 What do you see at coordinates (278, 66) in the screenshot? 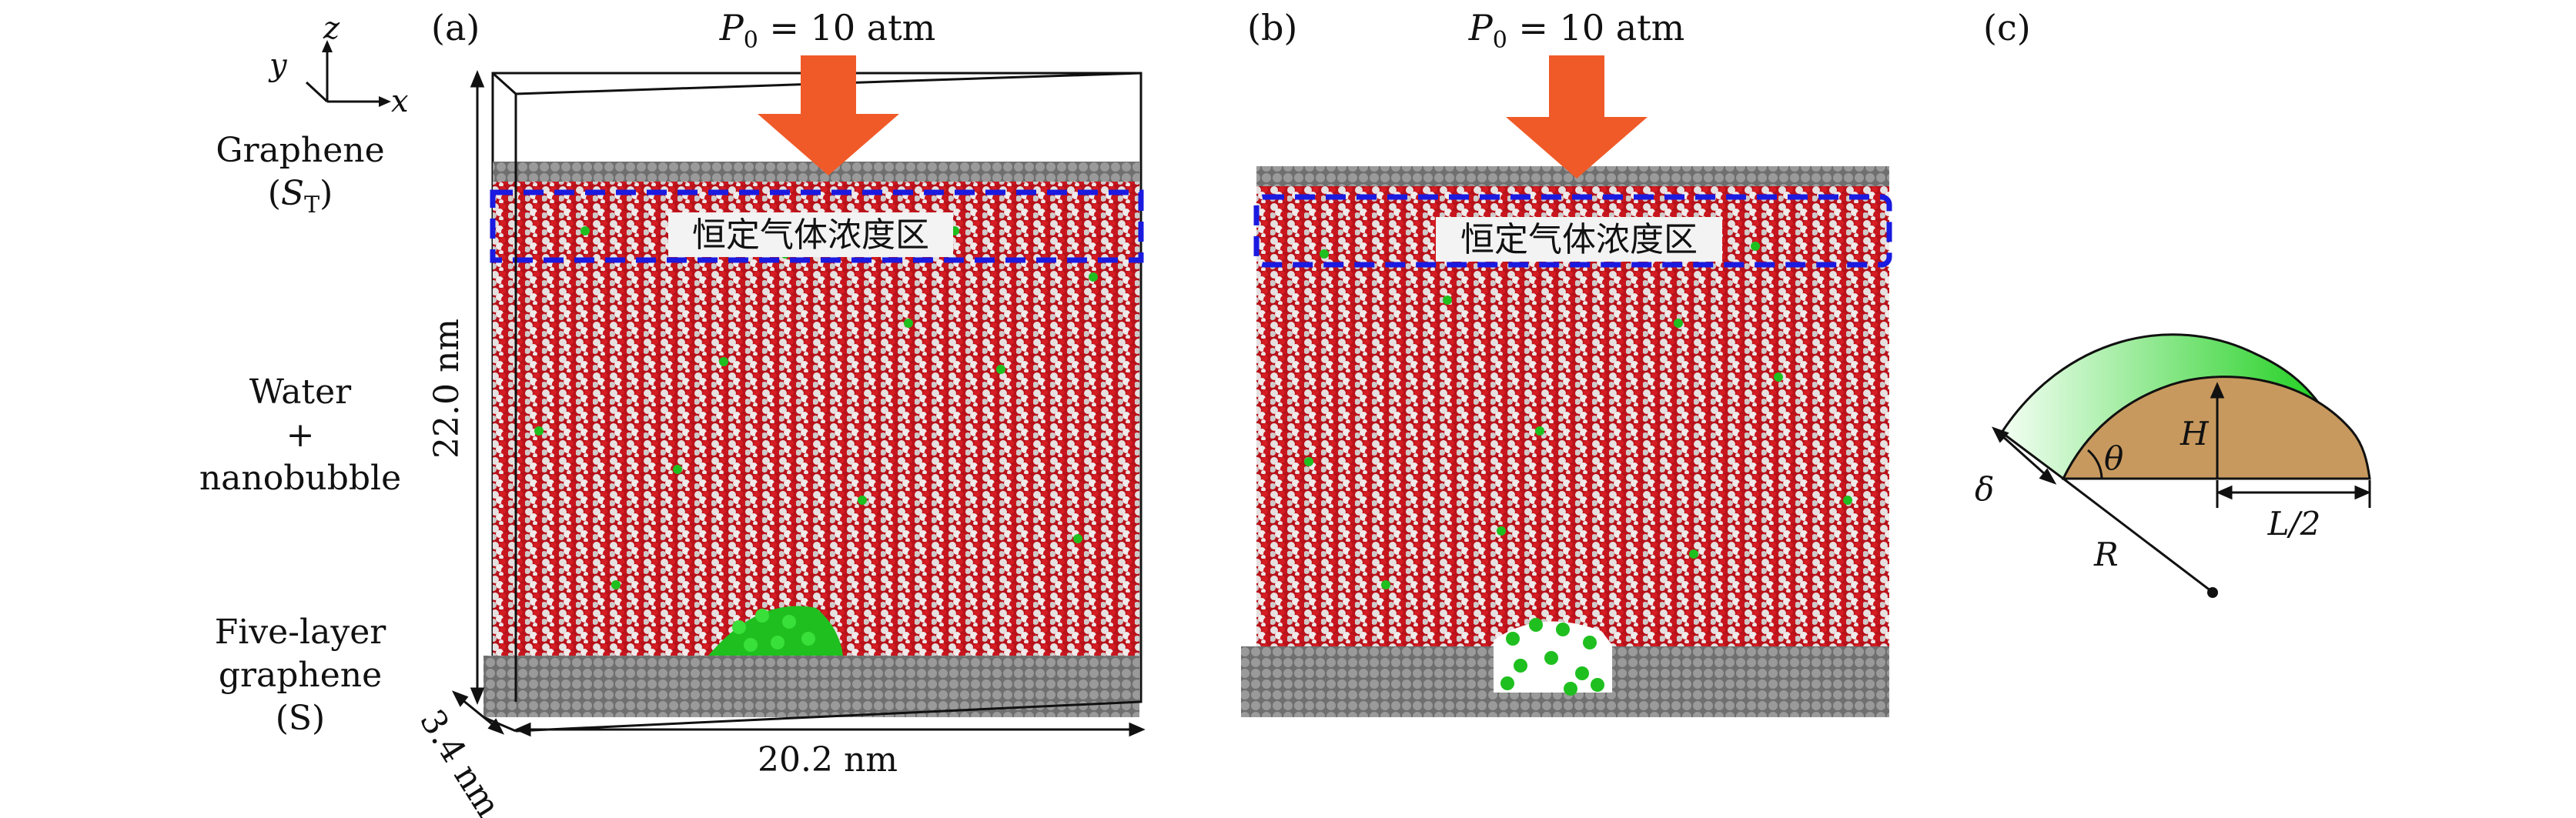
I see `axis-y-label: y` at bounding box center [278, 66].